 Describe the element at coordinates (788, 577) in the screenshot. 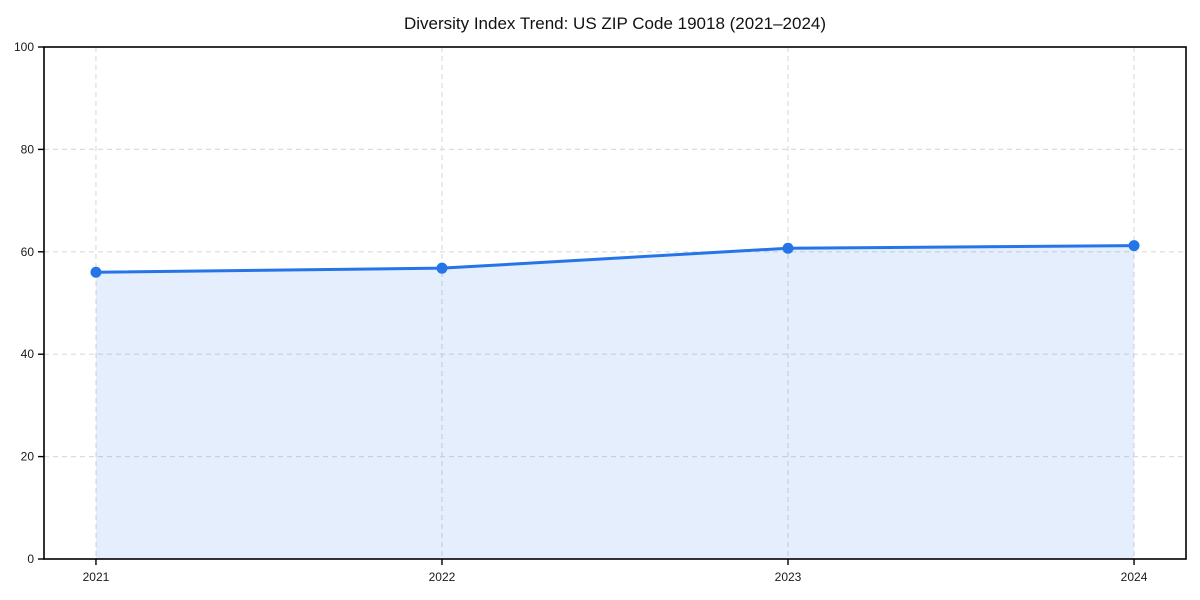

I see `x-tick-label: 2023` at that location.